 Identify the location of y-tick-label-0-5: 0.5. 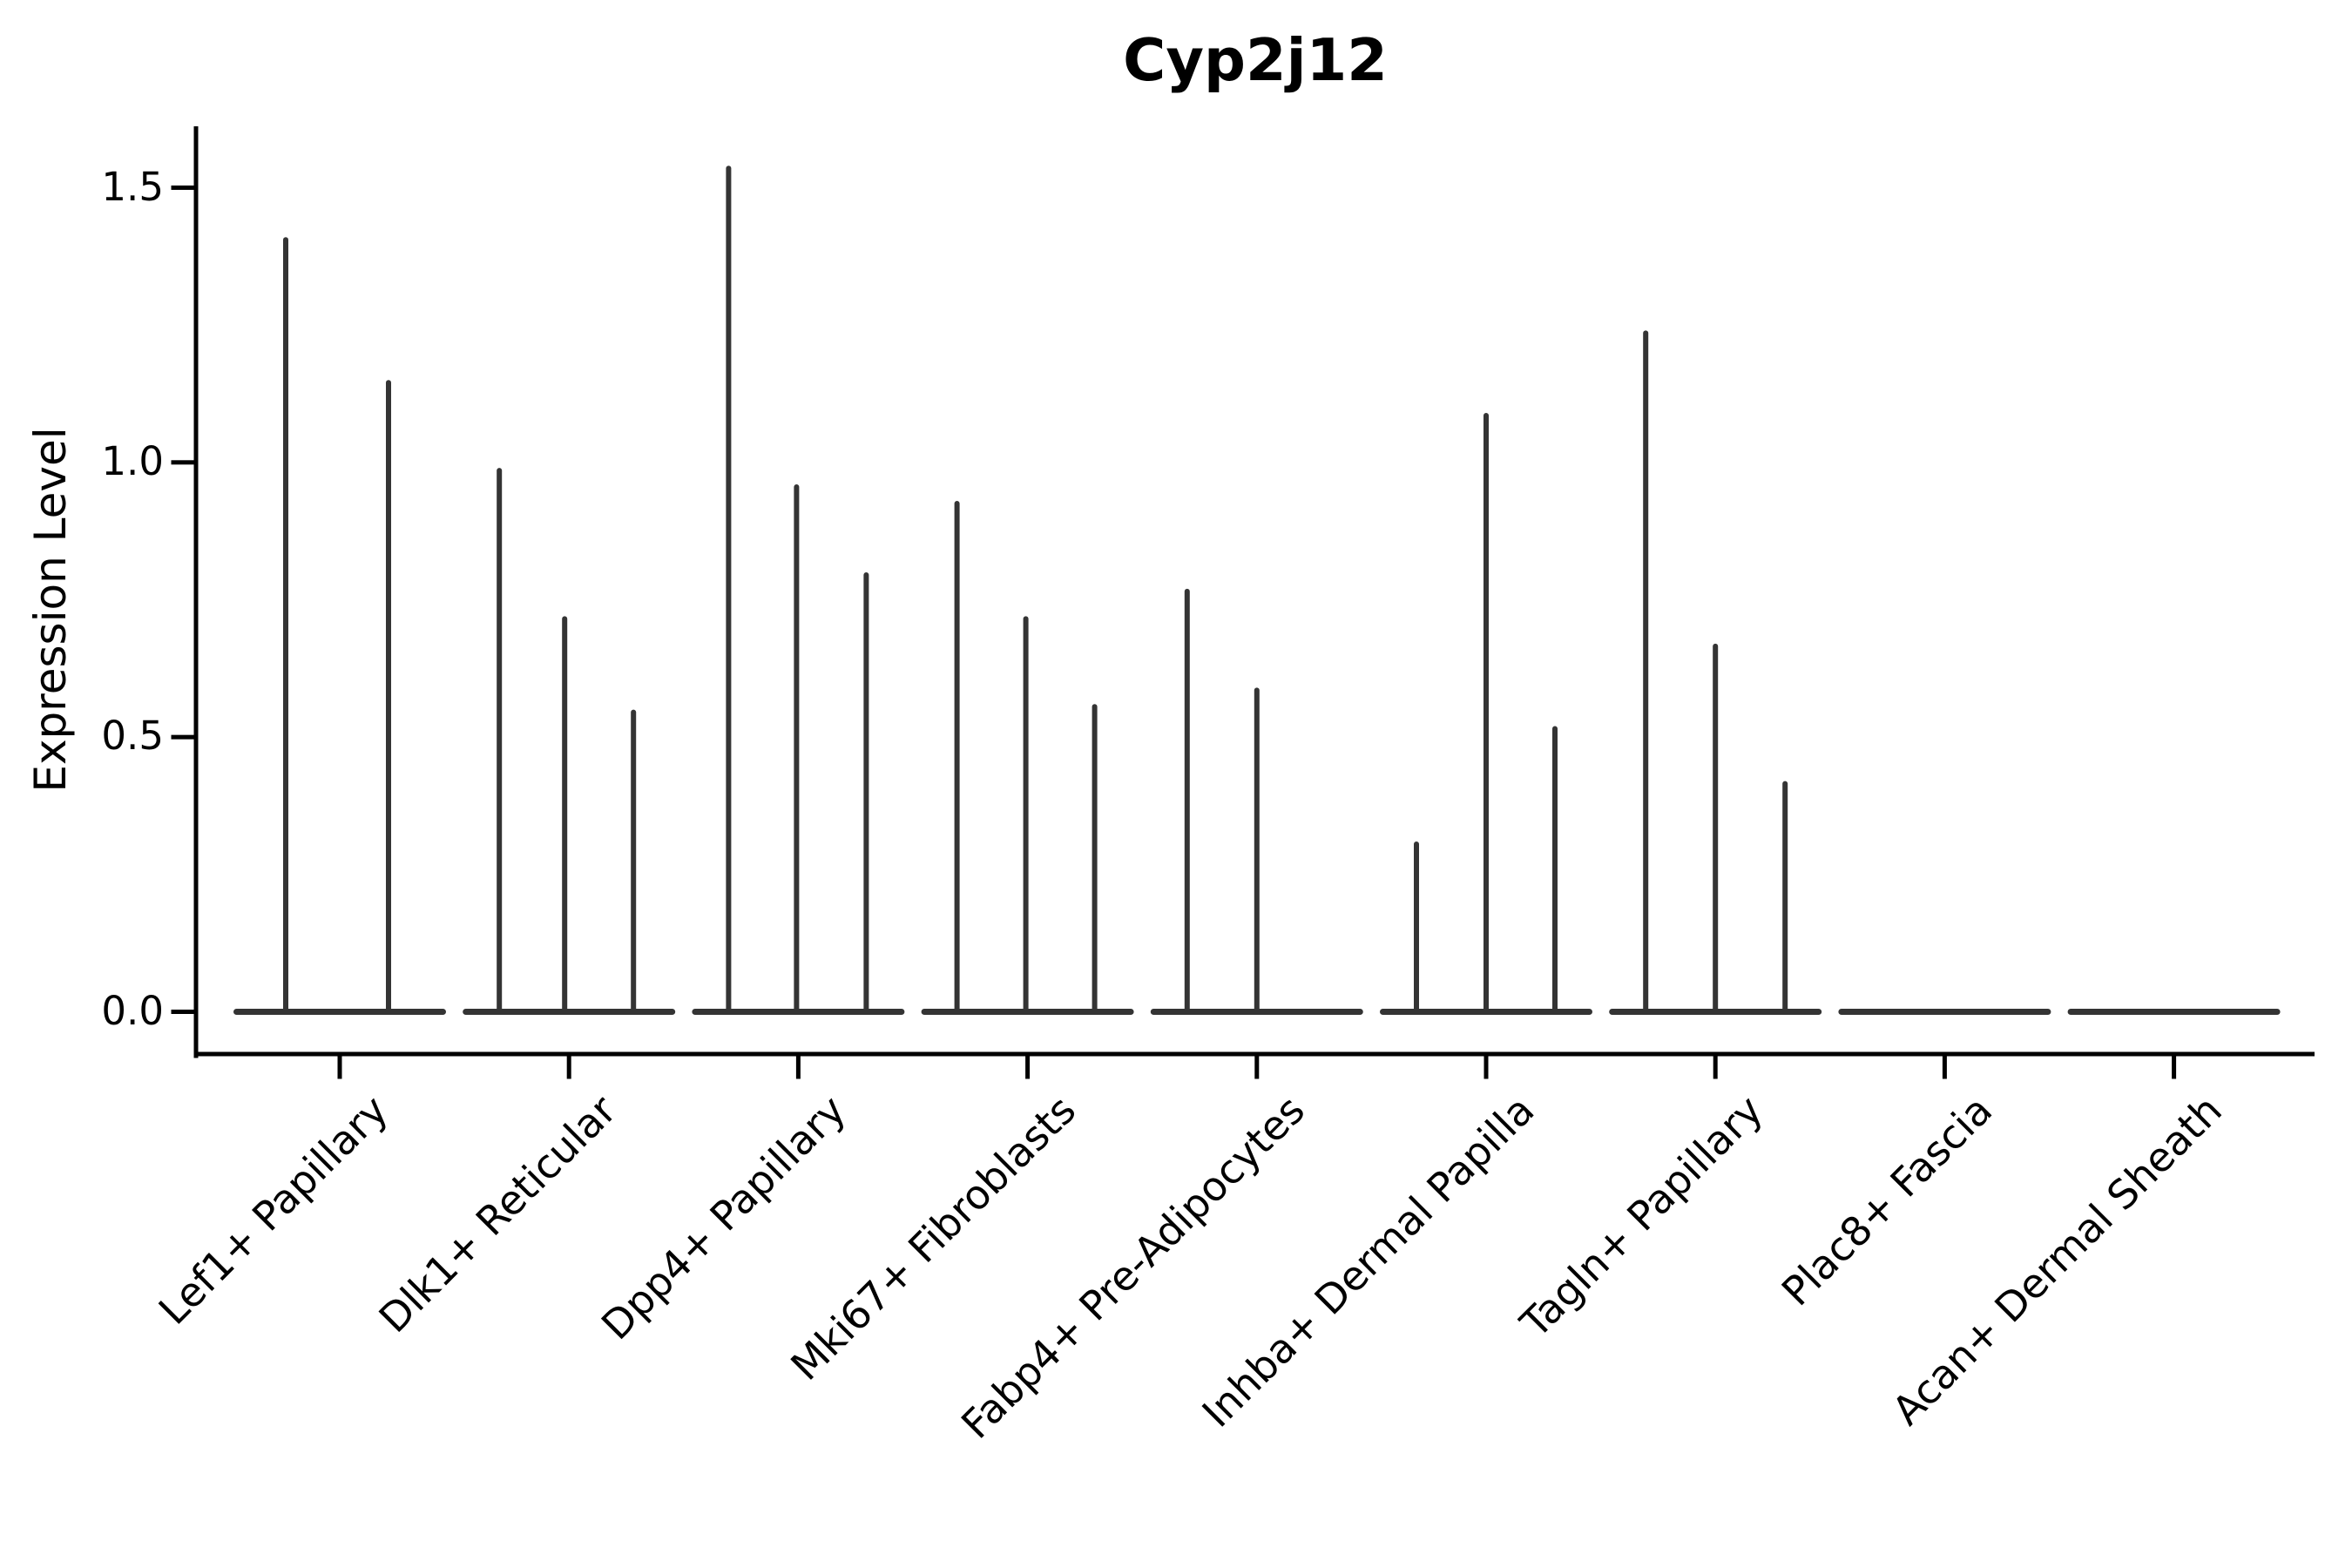
(132, 736).